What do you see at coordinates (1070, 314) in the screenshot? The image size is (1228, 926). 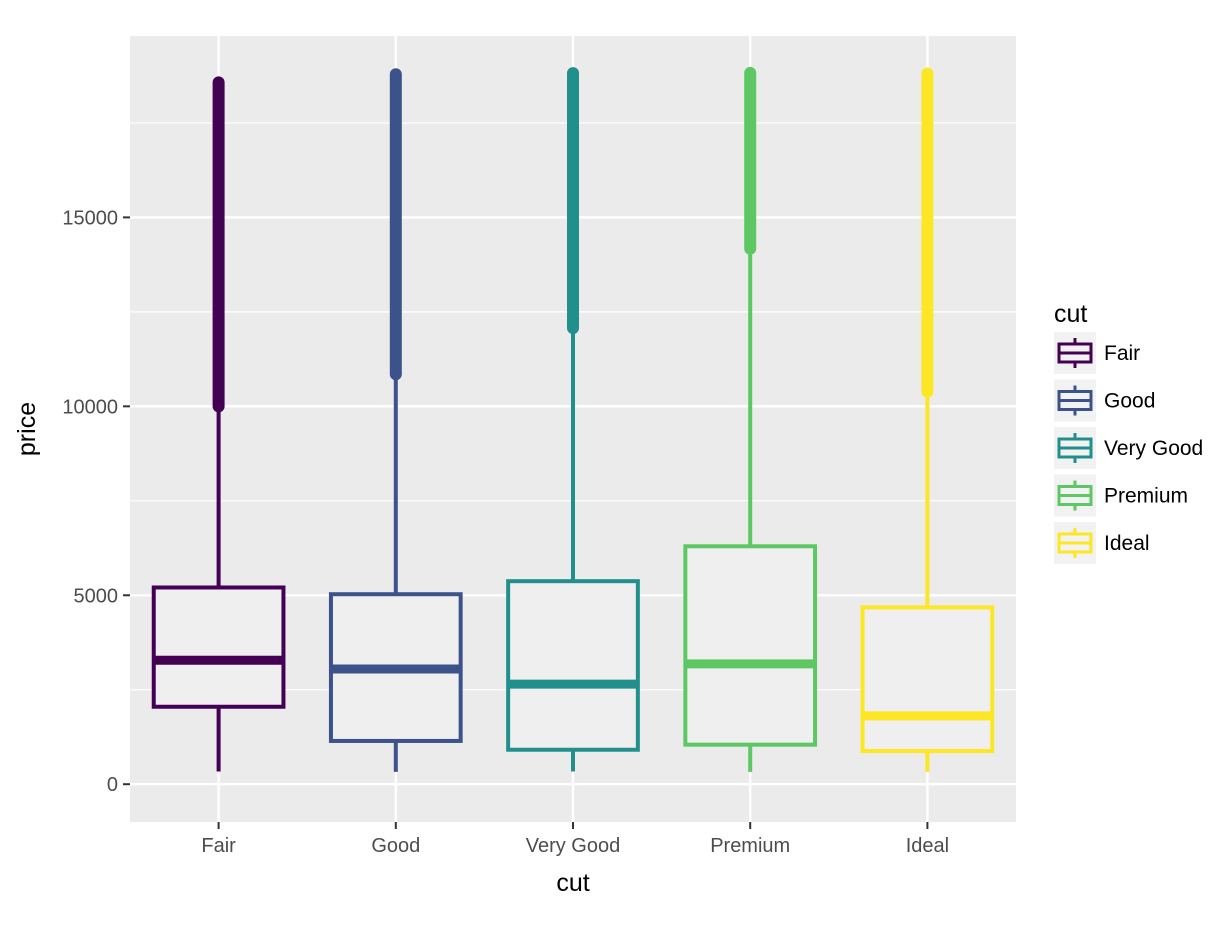 I see `legend-title: cut` at bounding box center [1070, 314].